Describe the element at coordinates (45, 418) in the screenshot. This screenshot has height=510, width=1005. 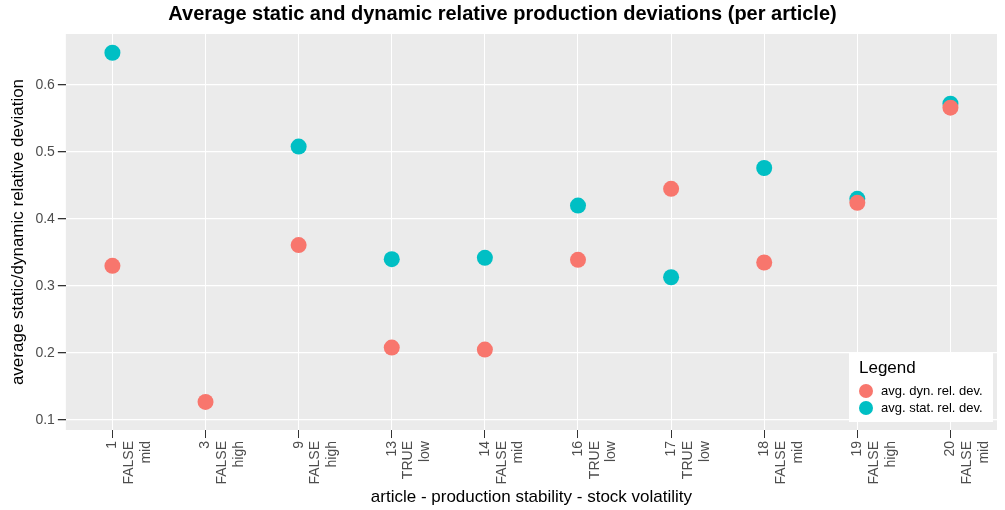
I see `y-tick-label: 0.1` at that location.